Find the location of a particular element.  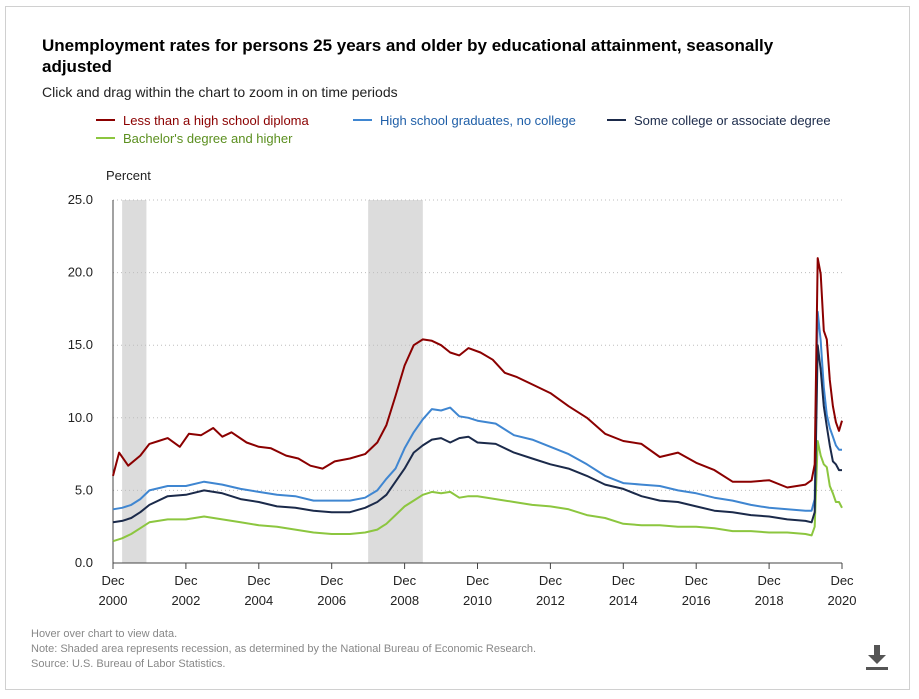

x-tick-label-year: 2020 is located at coordinates (842, 600).